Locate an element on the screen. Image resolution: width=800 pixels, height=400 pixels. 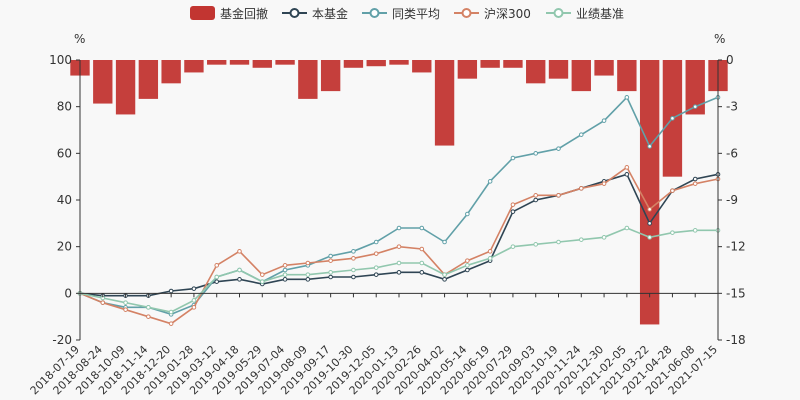
legend-item: 业绩基准 is located at coordinates (585, 14).